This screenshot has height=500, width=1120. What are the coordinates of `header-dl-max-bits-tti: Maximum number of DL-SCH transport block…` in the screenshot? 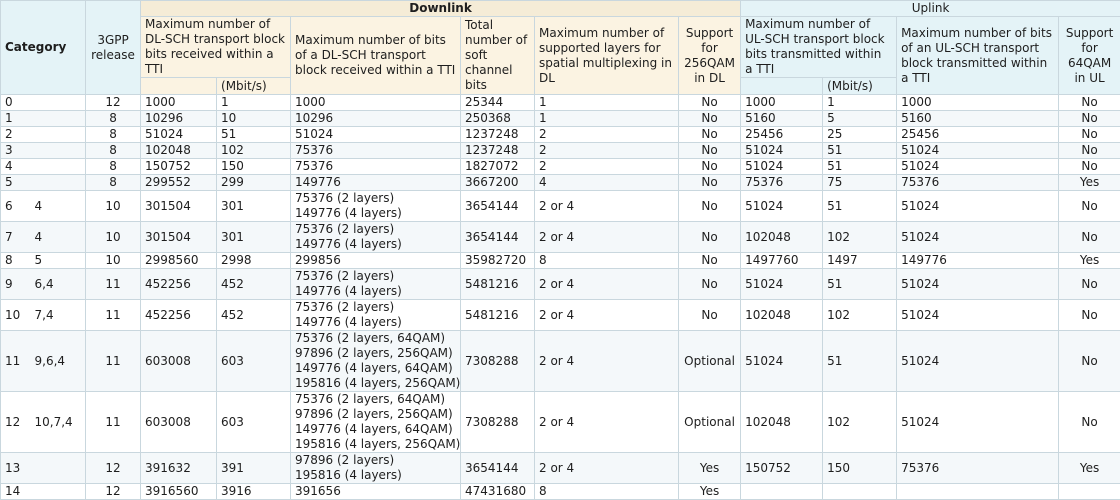 It's located at (216, 47).